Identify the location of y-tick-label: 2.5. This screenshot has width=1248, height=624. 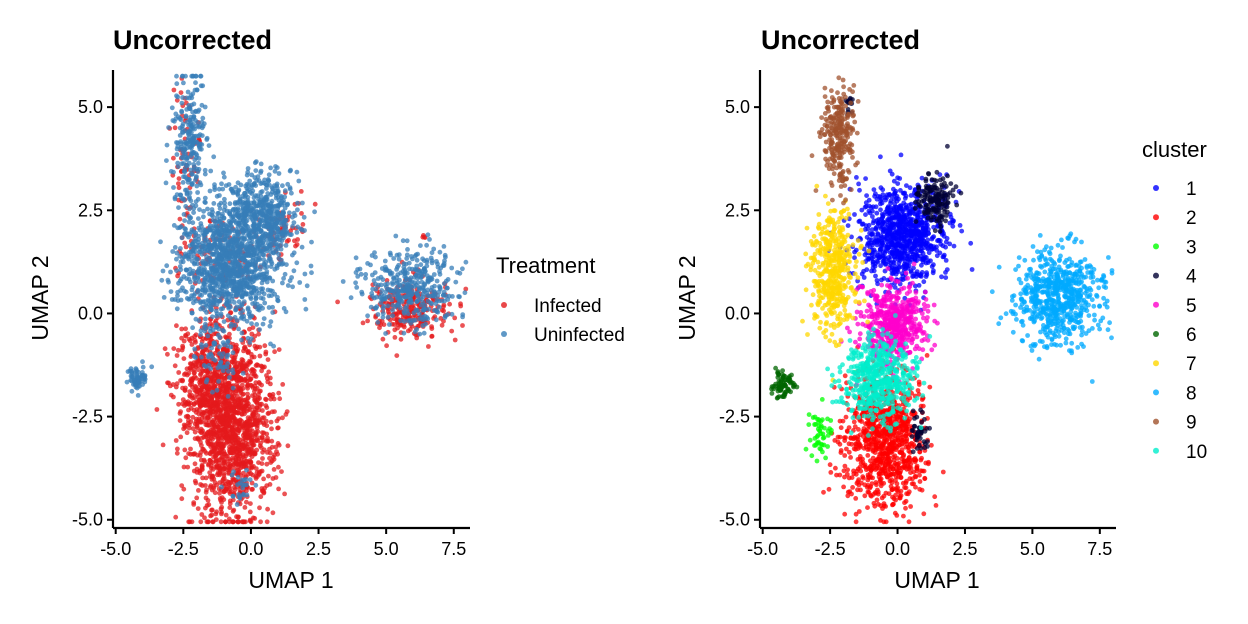
(90, 210).